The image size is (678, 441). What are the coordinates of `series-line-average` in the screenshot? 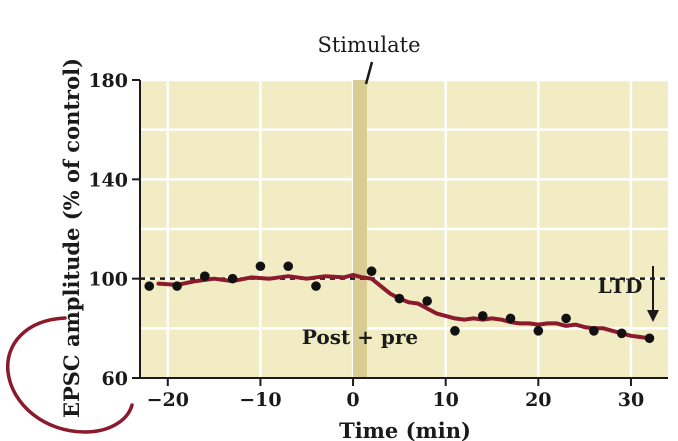 It's located at (404, 306).